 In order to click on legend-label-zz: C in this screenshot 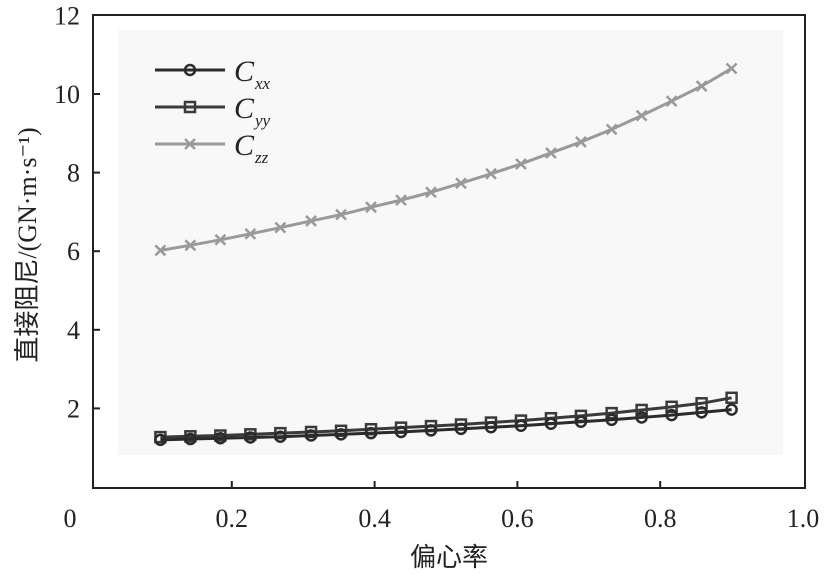, I will do `click(244, 145)`.